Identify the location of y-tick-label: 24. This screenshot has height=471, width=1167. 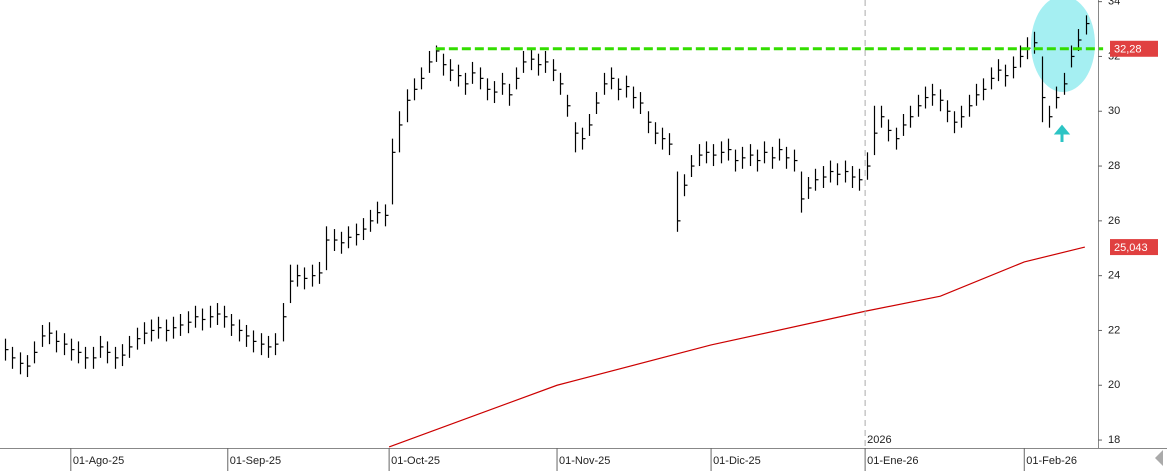
(1114, 276).